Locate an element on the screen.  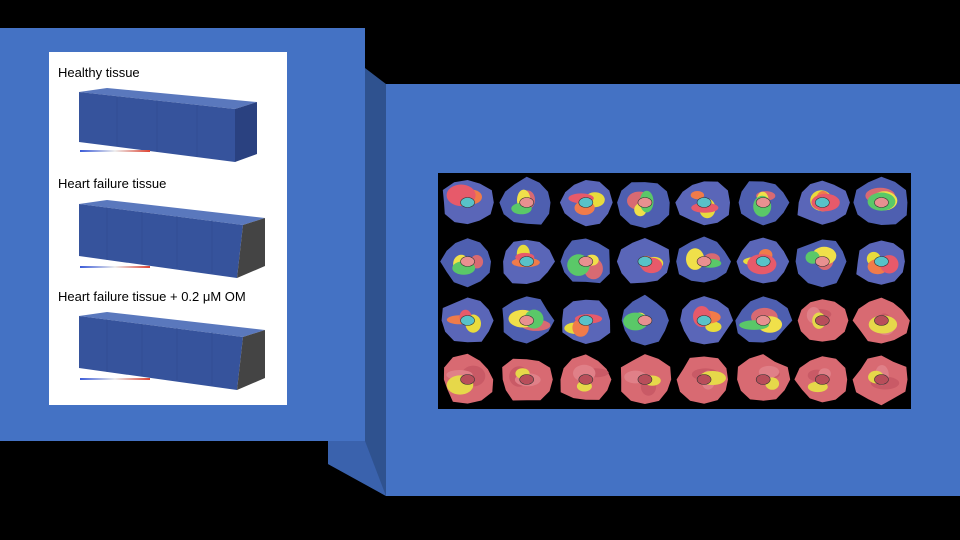
heart-failure-tissue-slab is located at coordinates (172, 239).